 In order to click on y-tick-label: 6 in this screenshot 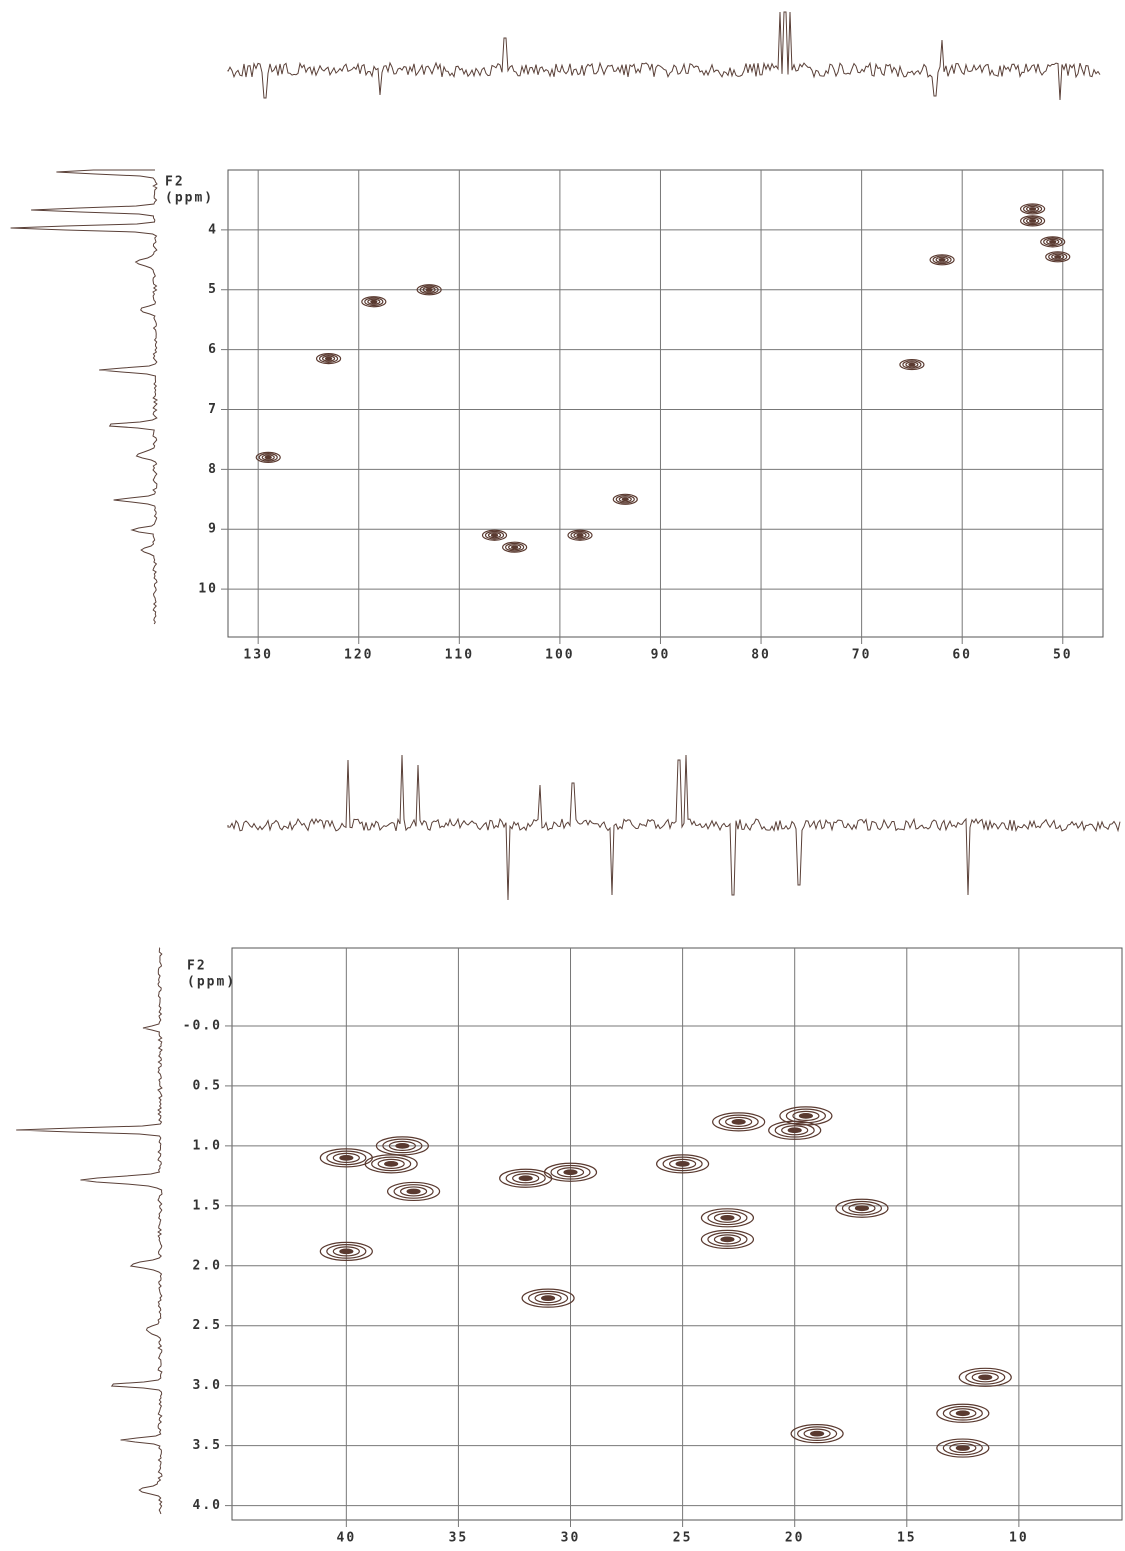, I will do `click(213, 349)`.